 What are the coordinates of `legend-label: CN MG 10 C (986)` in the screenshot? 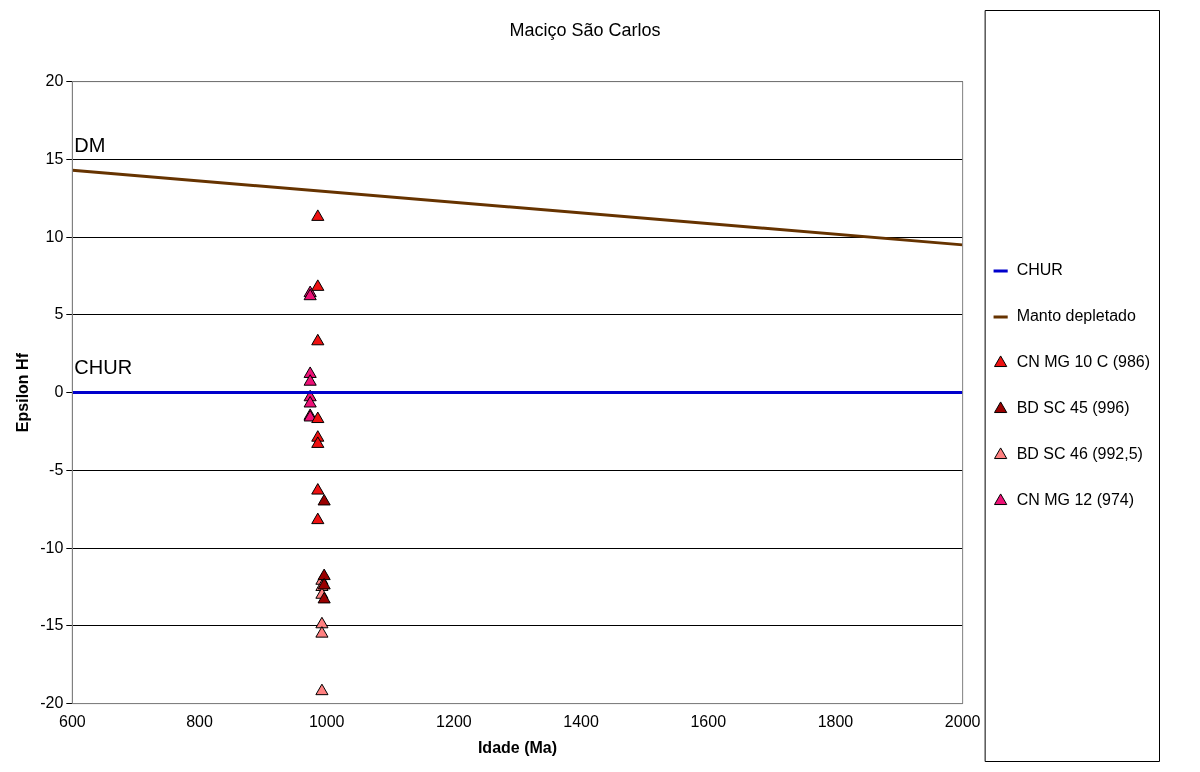 It's located at (1083, 362).